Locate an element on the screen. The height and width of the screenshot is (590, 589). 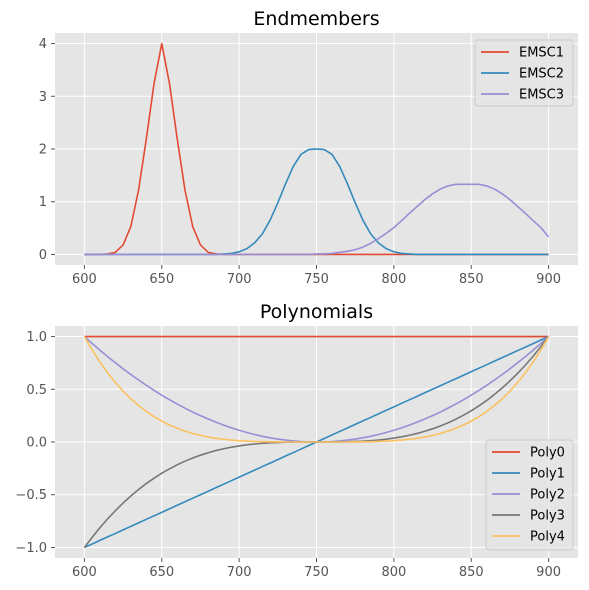
y-tick-label: 0 is located at coordinates (43, 255).